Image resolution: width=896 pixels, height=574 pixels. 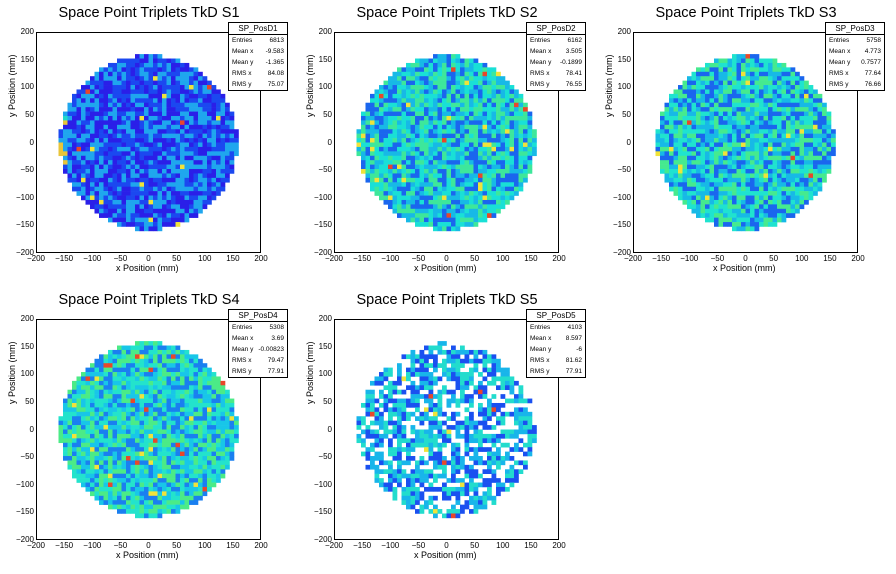 I want to click on y-tick-label: −50, so click(x=624, y=170).